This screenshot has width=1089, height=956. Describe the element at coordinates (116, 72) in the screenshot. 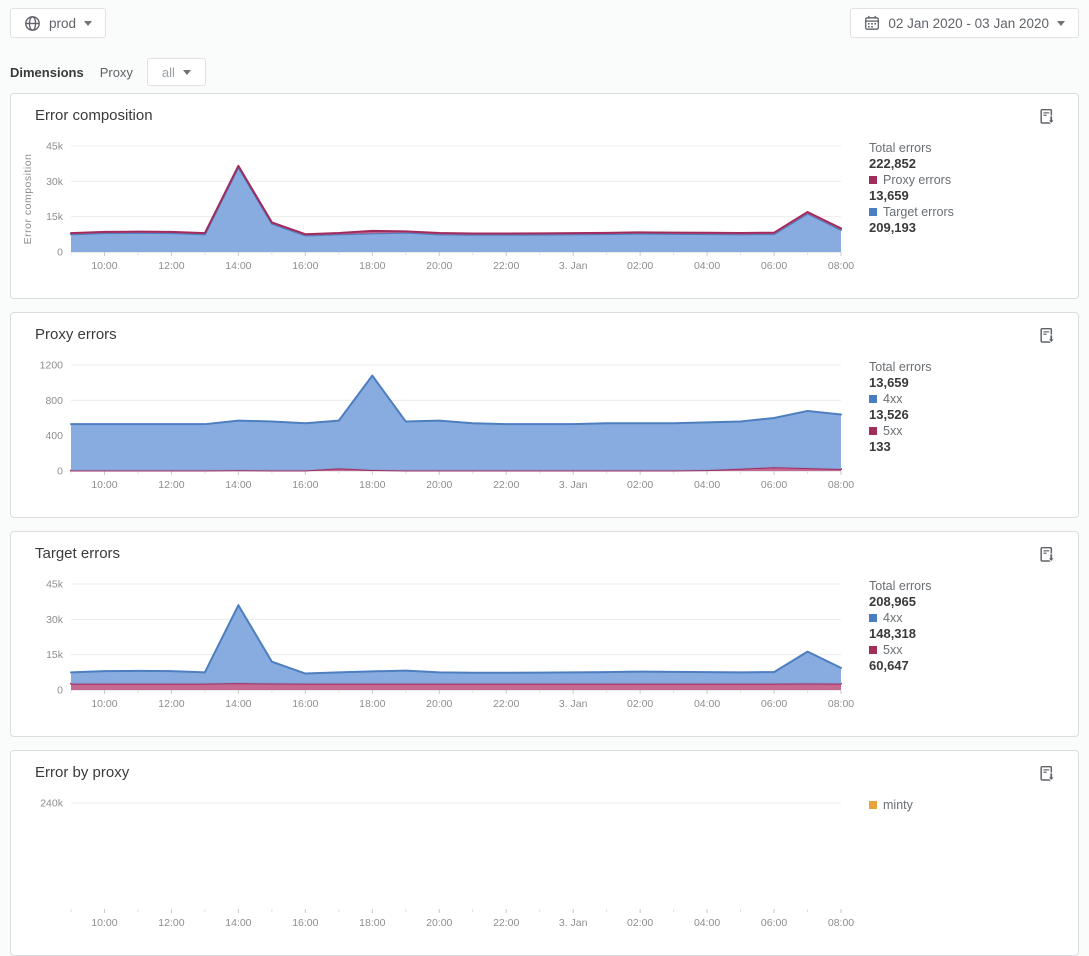

I see `dimension-name: Proxy` at that location.